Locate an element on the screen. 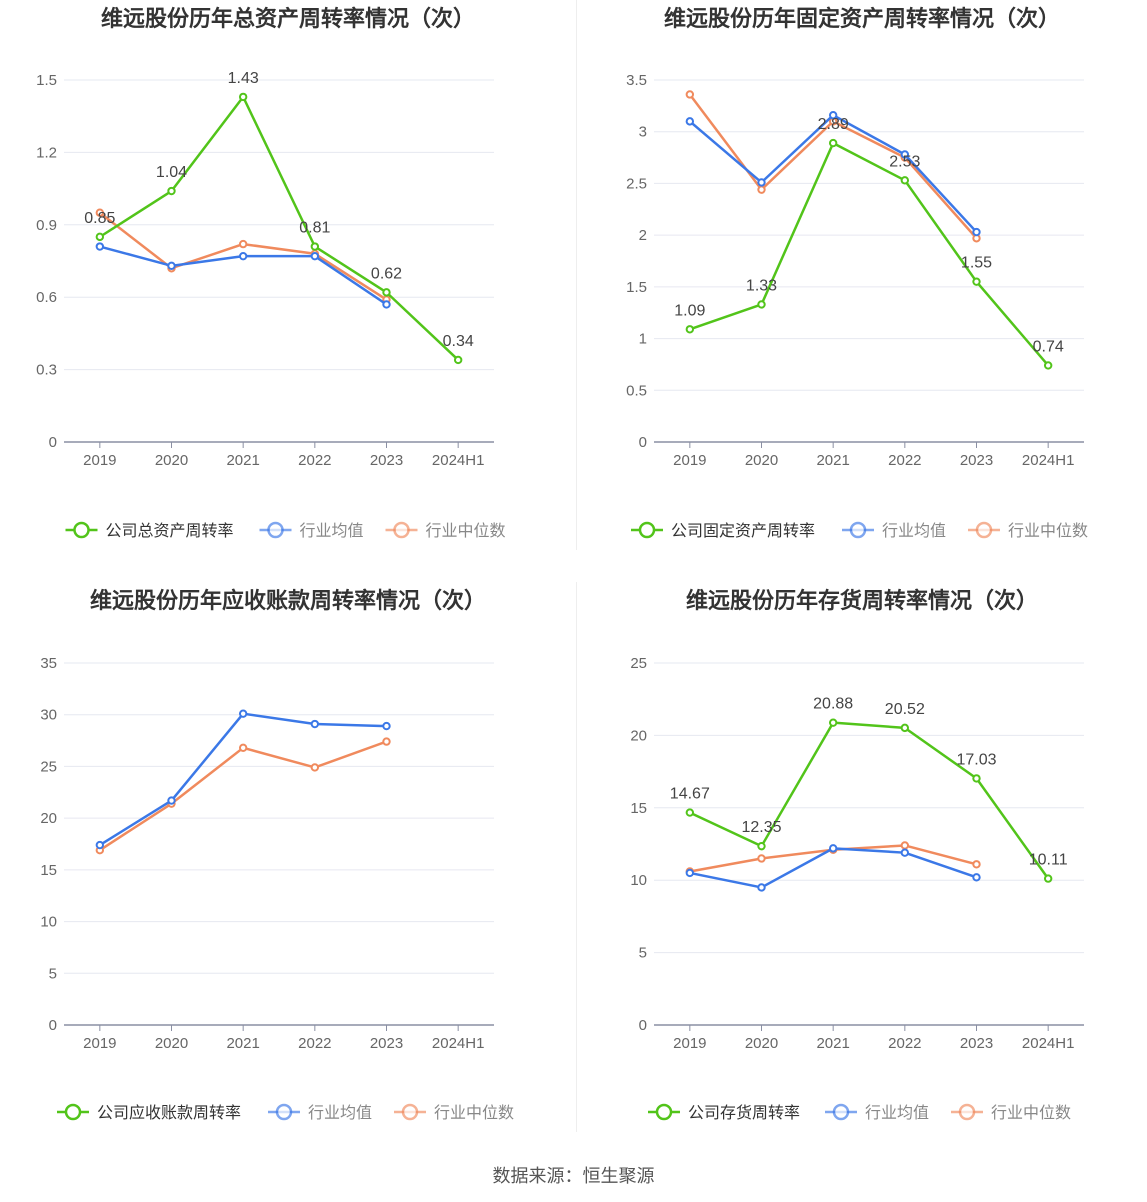 The width and height of the screenshot is (1147, 1202). data-label: 20.52 is located at coordinates (905, 709).